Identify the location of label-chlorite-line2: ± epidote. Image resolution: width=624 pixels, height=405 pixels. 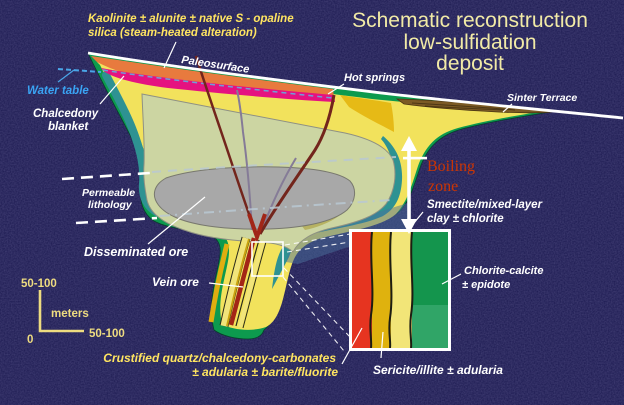
(486, 285).